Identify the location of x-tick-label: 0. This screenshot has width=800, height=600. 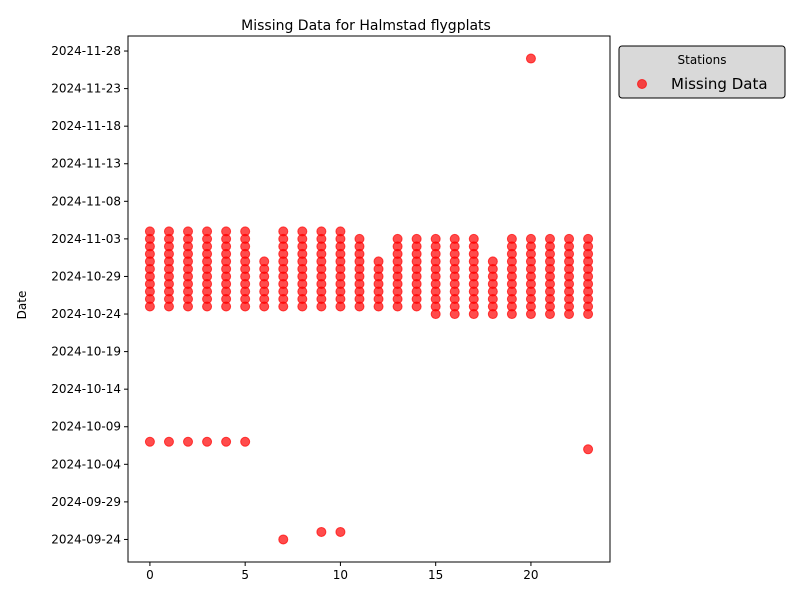
(150, 575).